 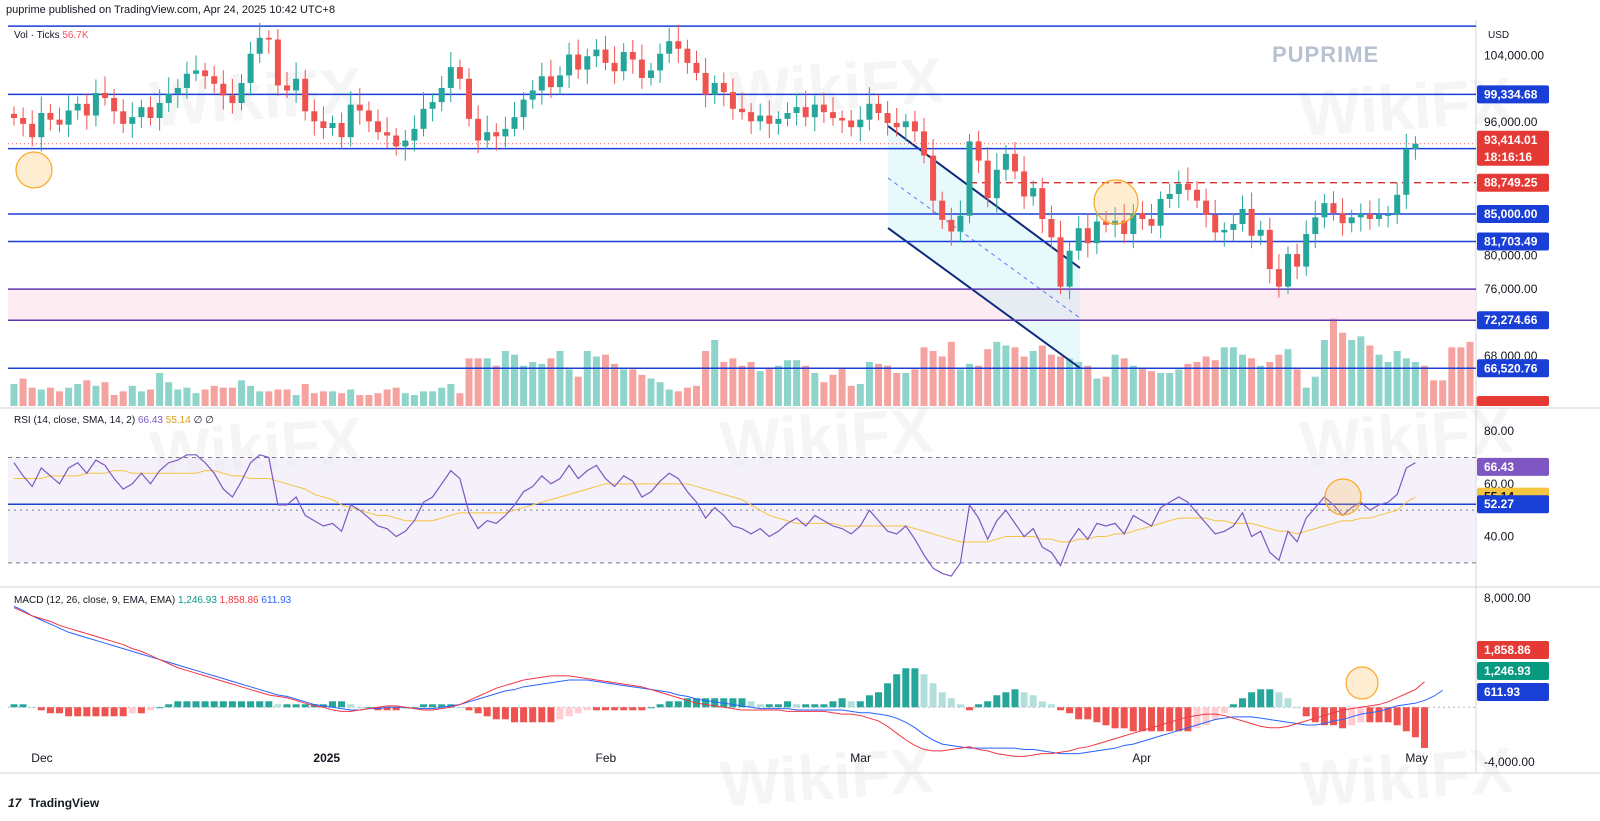 I want to click on volume-legend: Vol · Ticks 56.7K, so click(x=51, y=35).